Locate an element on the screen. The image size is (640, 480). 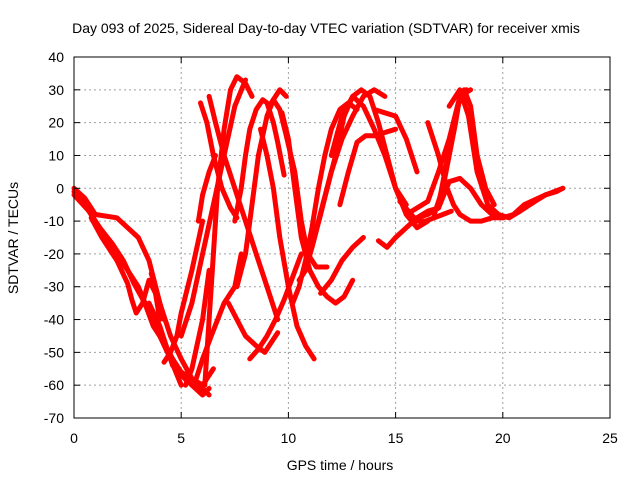
y-tick-label: -20 is located at coordinates (54, 254).